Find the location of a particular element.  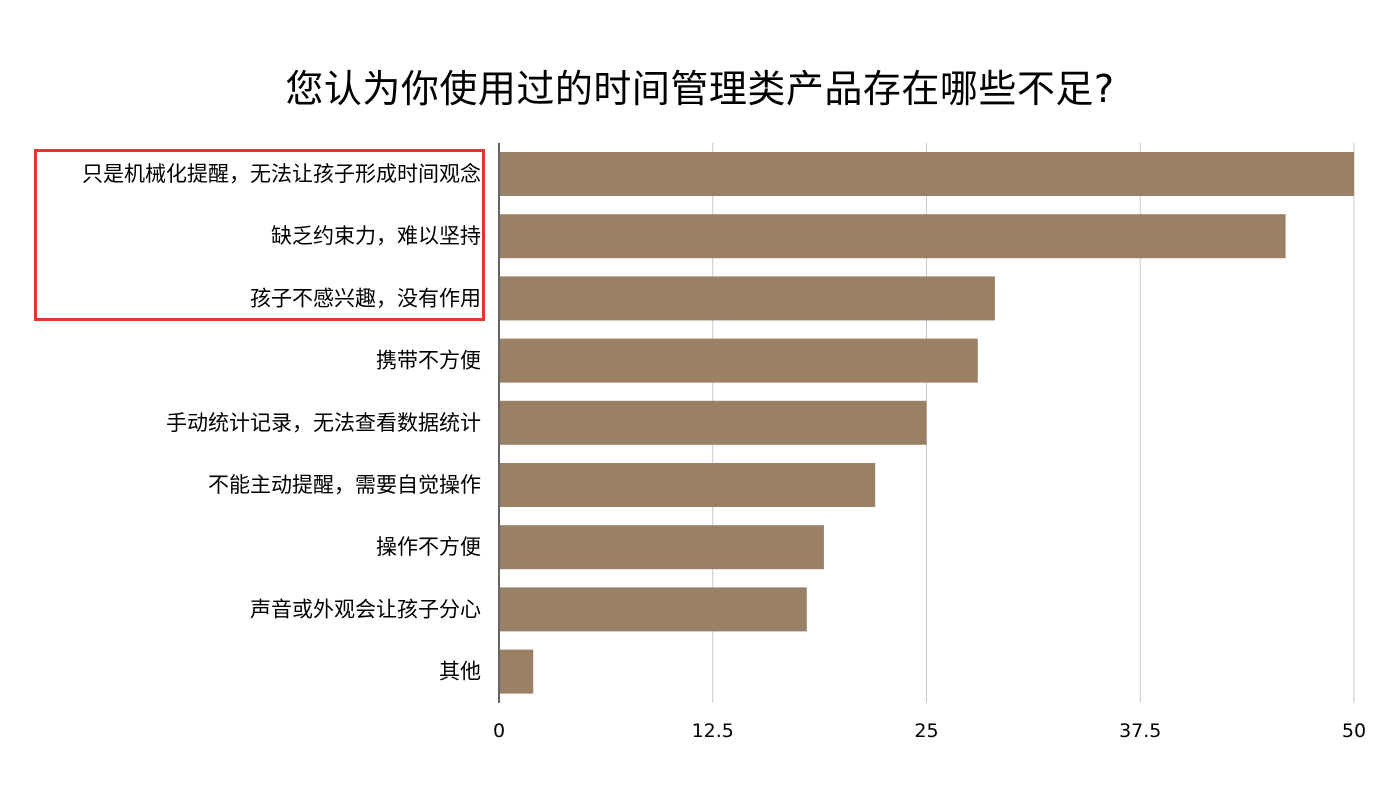

x-tick-label: 12.5 is located at coordinates (713, 731).